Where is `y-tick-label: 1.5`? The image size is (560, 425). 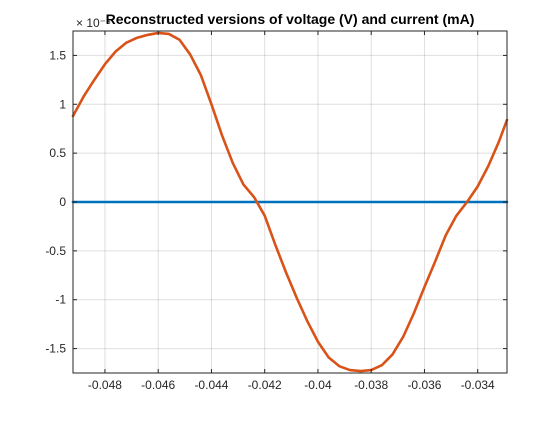
y-tick-label: 1.5 is located at coordinates (57, 55).